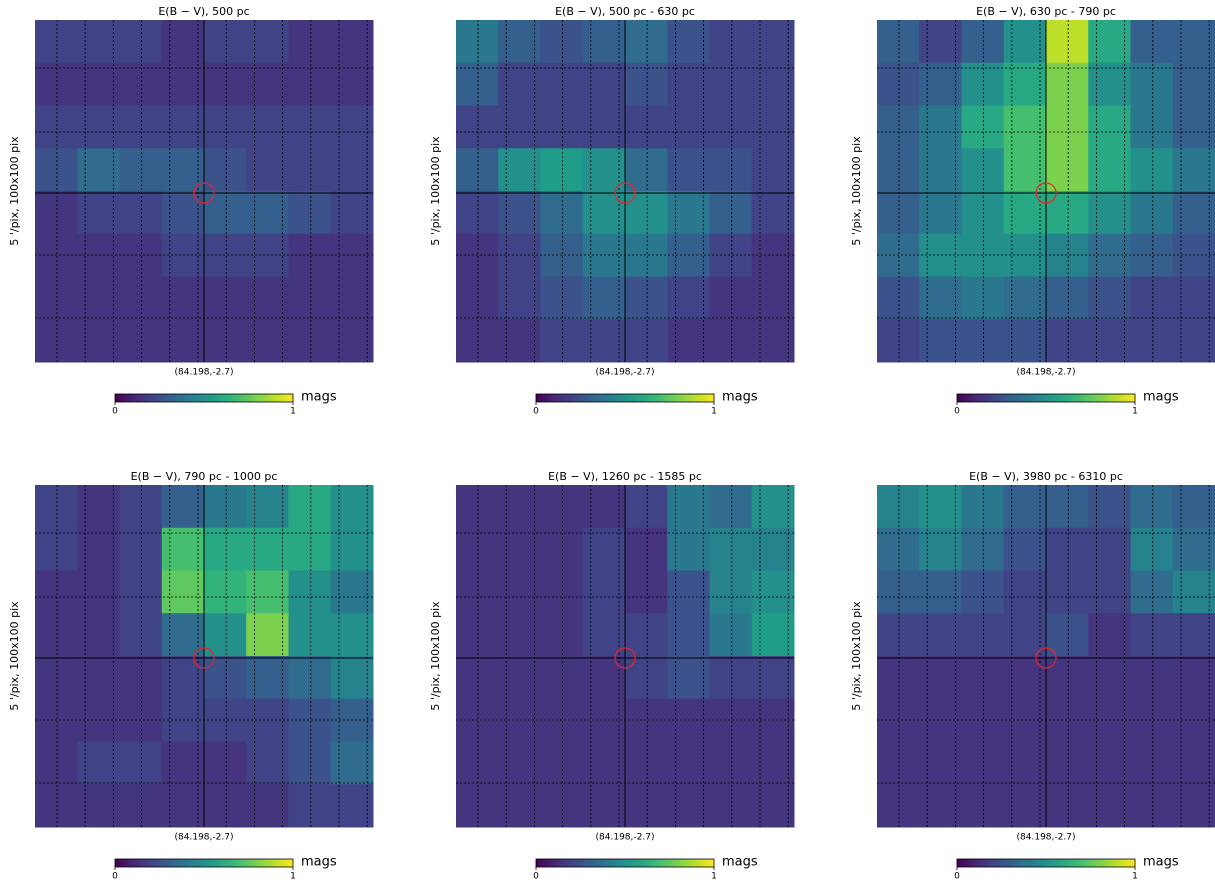  Describe the element at coordinates (203, 11) in the screenshot. I see `panel-title: E(B − V), 500 pc` at that location.